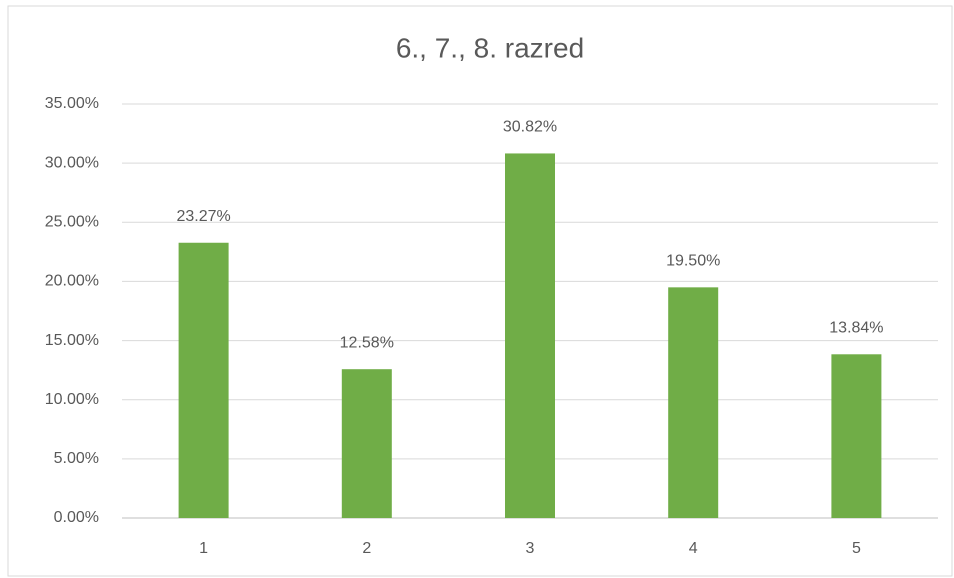 This screenshot has width=954, height=578. I want to click on data-label: 30.82%, so click(530, 127).